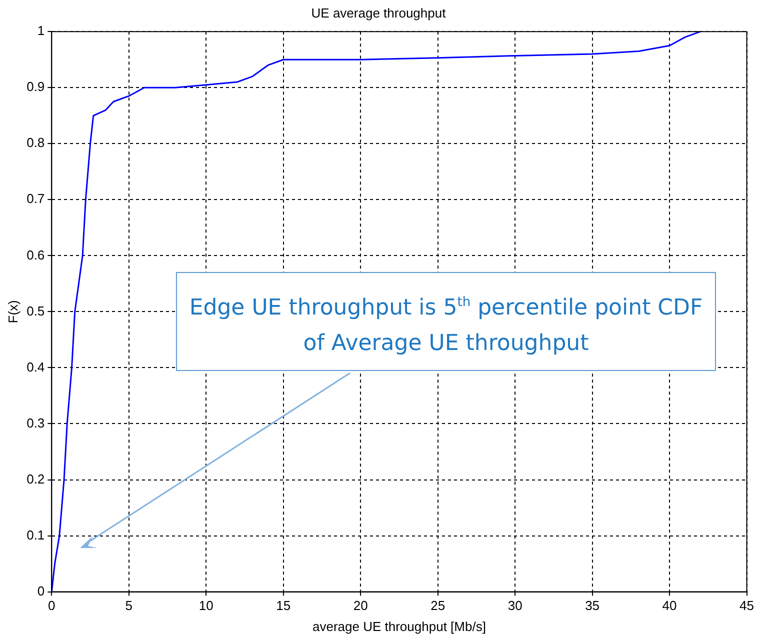 The image size is (757, 641). I want to click on chart-title: UE average throughput, so click(378, 12).